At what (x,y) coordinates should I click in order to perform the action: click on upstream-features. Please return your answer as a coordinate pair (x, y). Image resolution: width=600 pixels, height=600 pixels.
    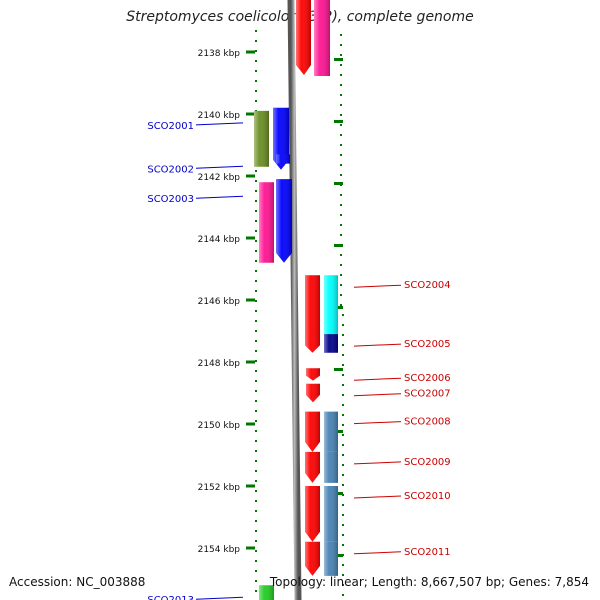
    Looking at the image, I should click on (313, 38).